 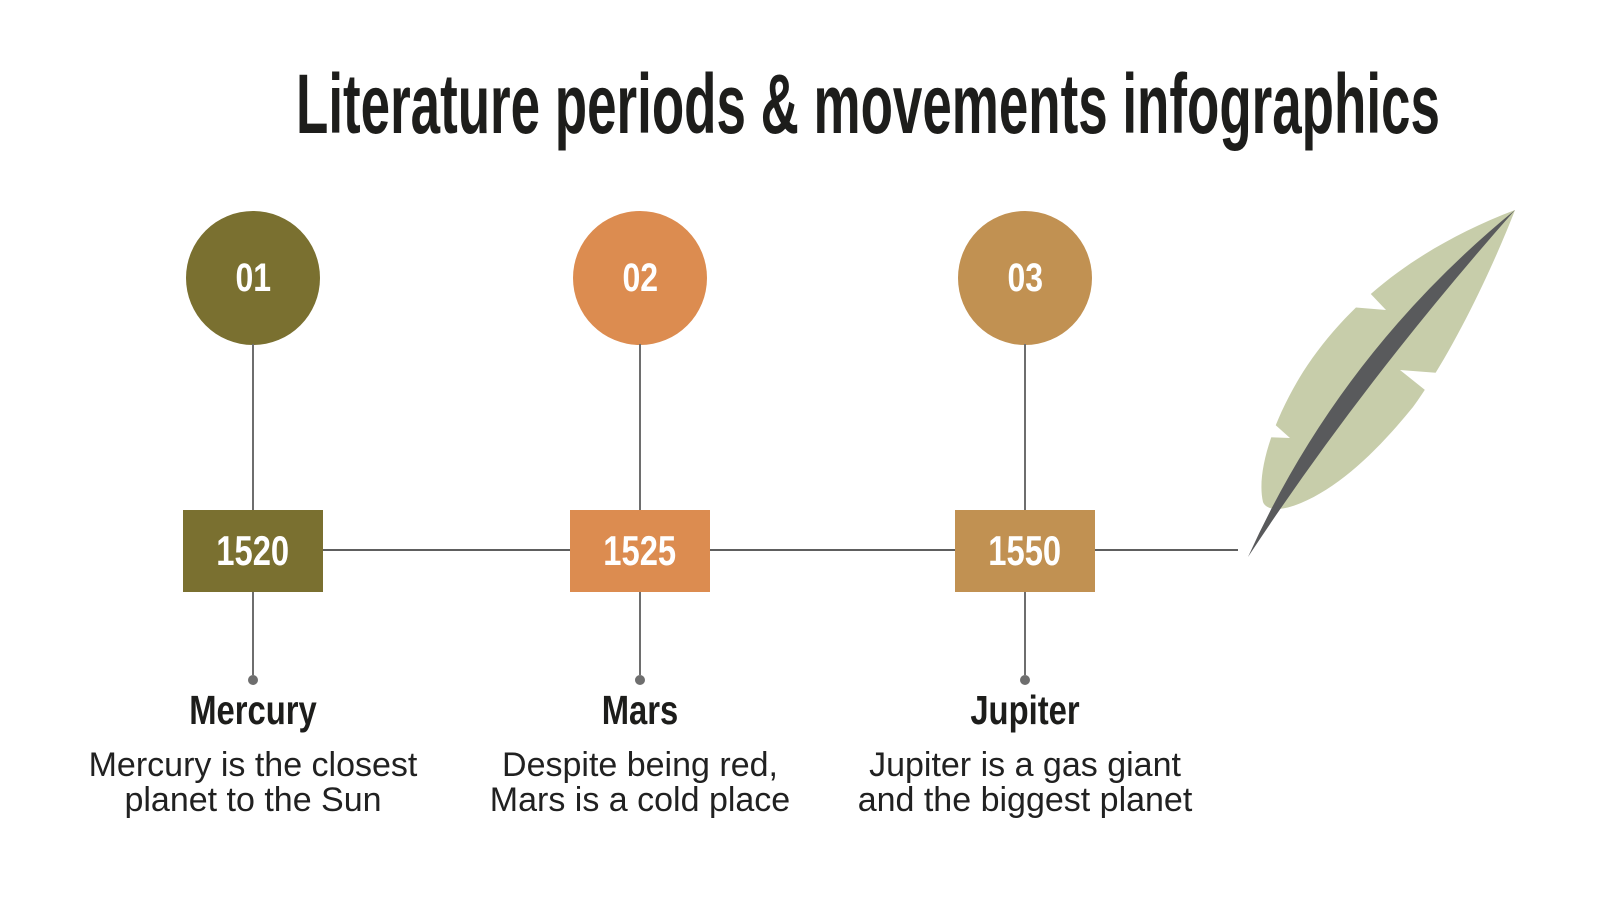 I want to click on quill-feather-icon, so click(x=1374, y=383).